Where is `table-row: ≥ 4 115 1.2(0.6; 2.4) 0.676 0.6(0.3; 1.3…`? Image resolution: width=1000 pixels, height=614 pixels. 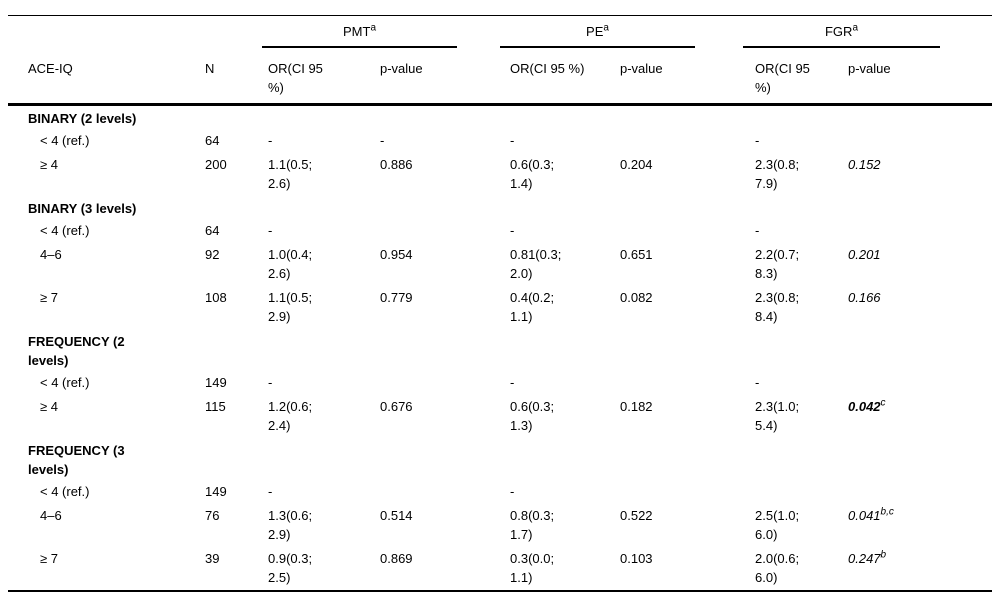
table-row: ≥ 4 115 1.2(0.6; 2.4) 0.676 0.6(0.3; 1.3… is located at coordinates (500, 416).